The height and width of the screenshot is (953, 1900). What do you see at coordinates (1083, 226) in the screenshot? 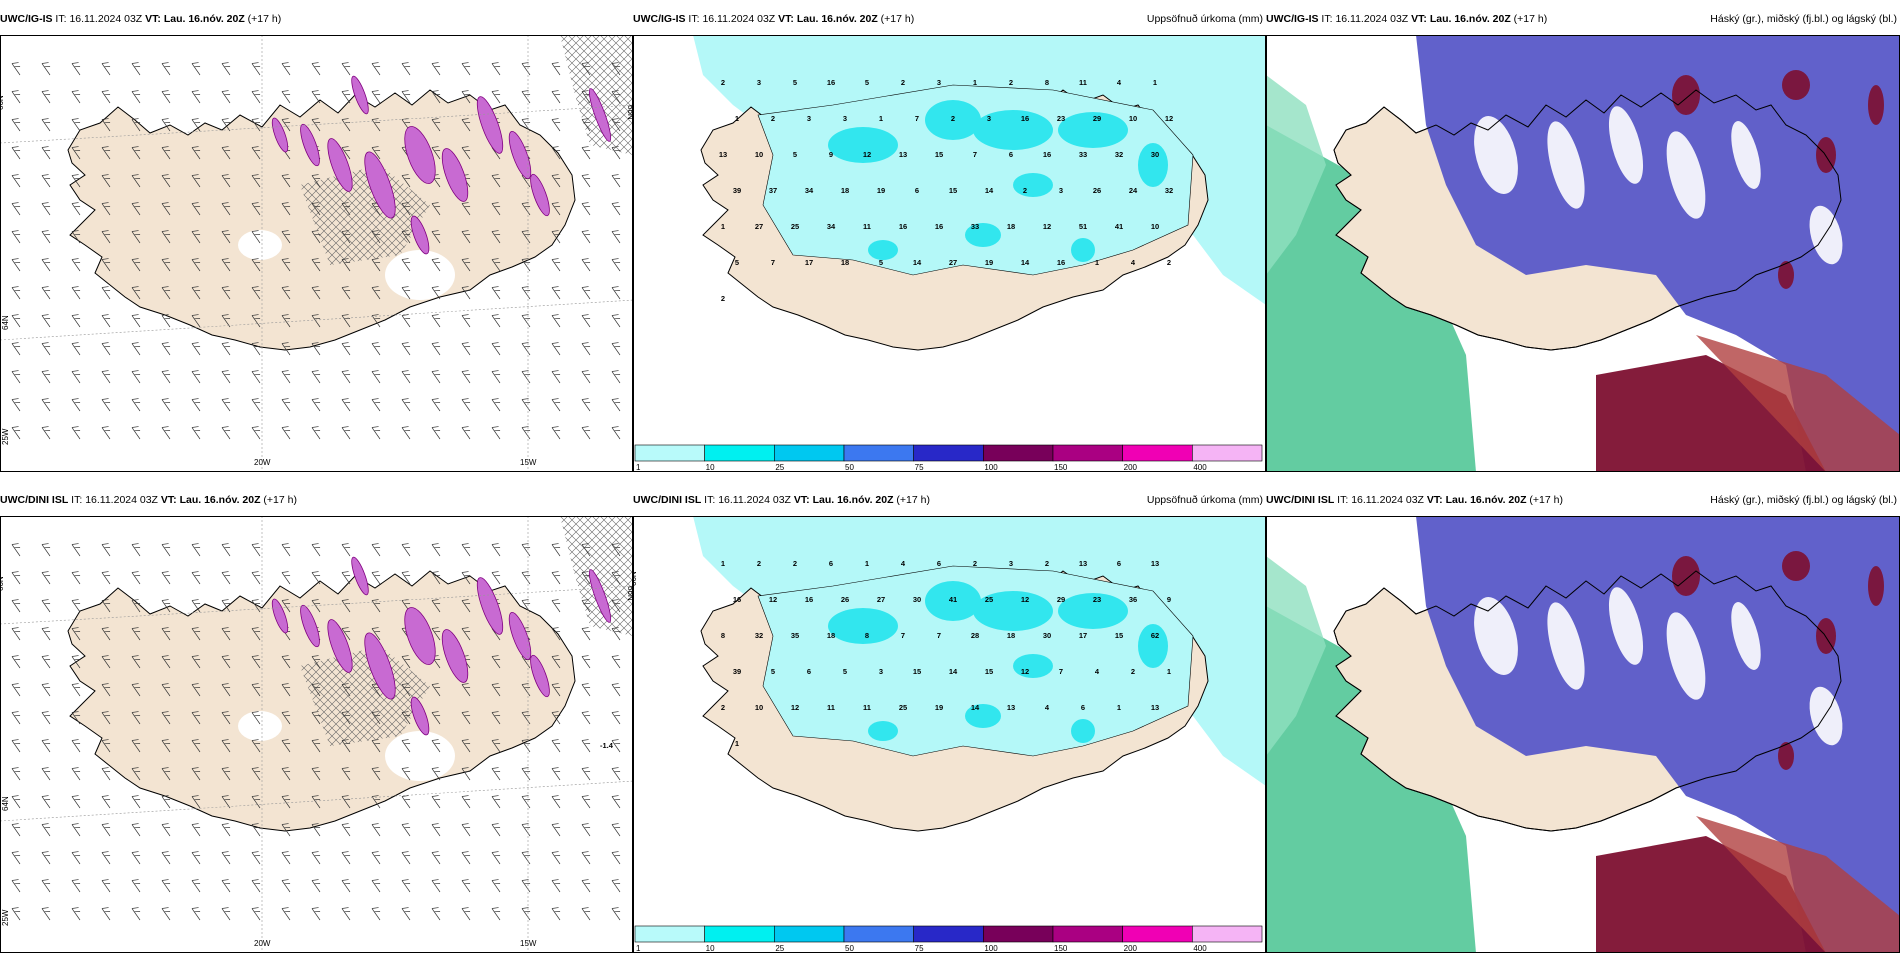
I see `precip-value: 51` at bounding box center [1083, 226].